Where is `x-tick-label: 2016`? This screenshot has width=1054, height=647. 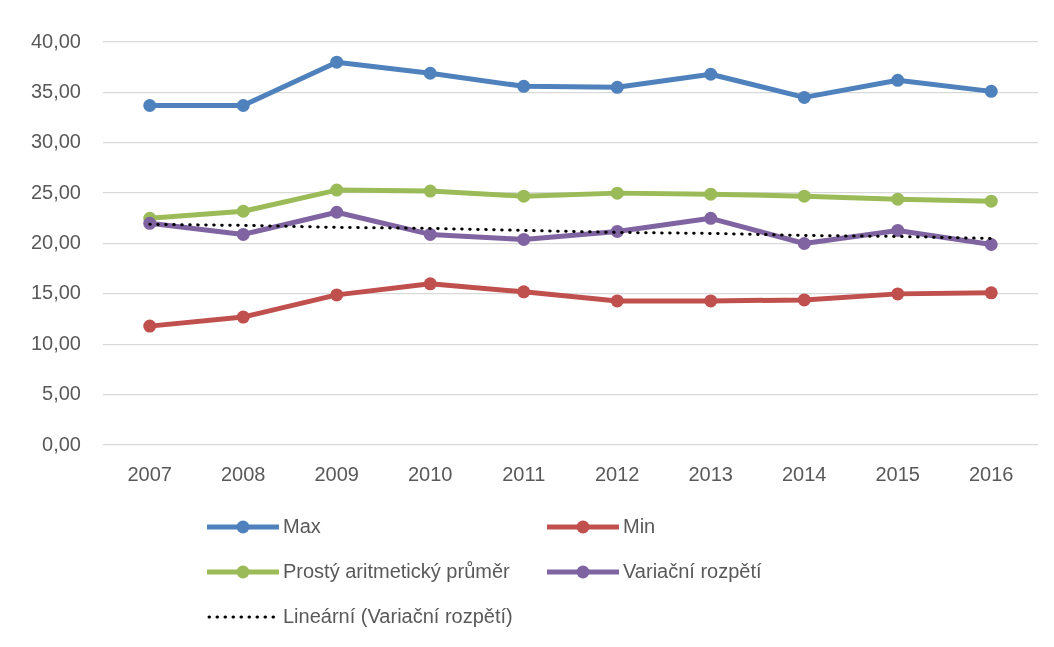
x-tick-label: 2016 is located at coordinates (991, 473).